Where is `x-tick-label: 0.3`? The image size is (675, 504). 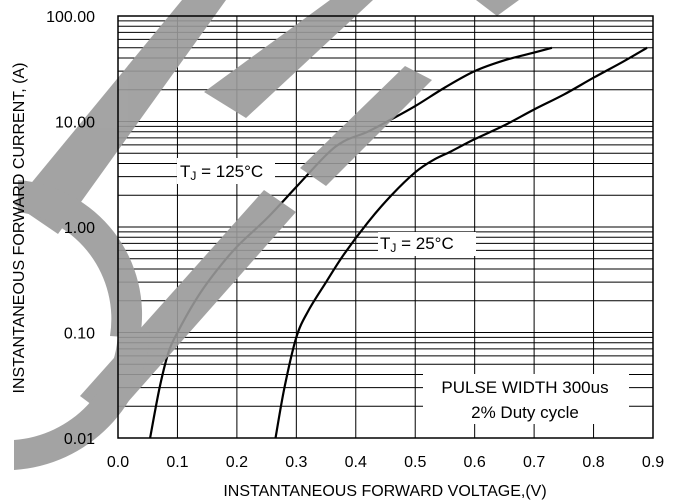 x-tick-label: 0.3 is located at coordinates (296, 462).